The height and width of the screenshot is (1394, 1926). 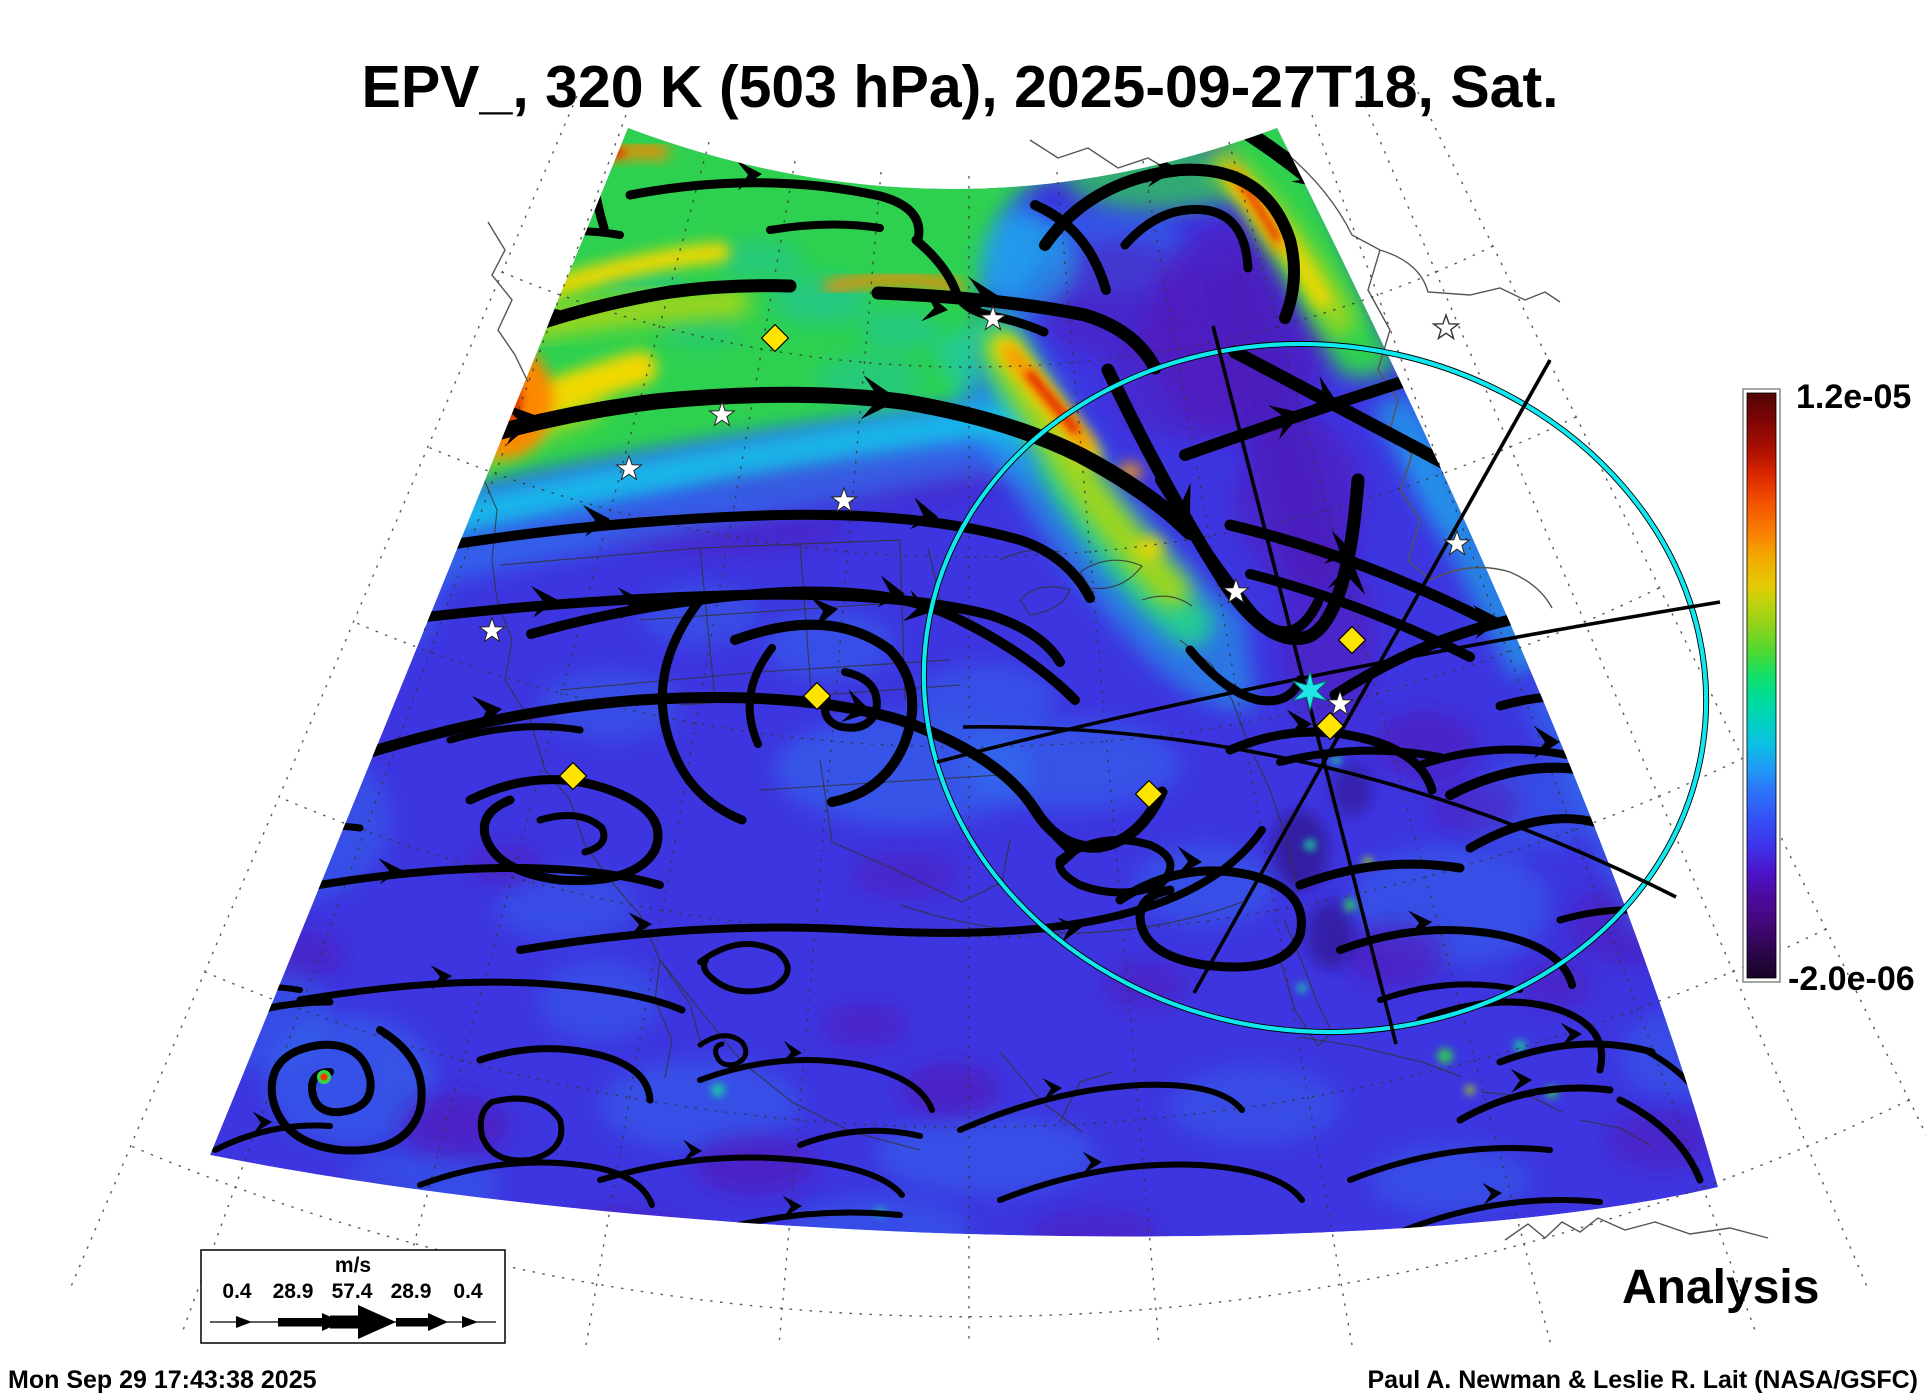 I want to click on svg-text: Analysis, so click(x=1720, y=1287).